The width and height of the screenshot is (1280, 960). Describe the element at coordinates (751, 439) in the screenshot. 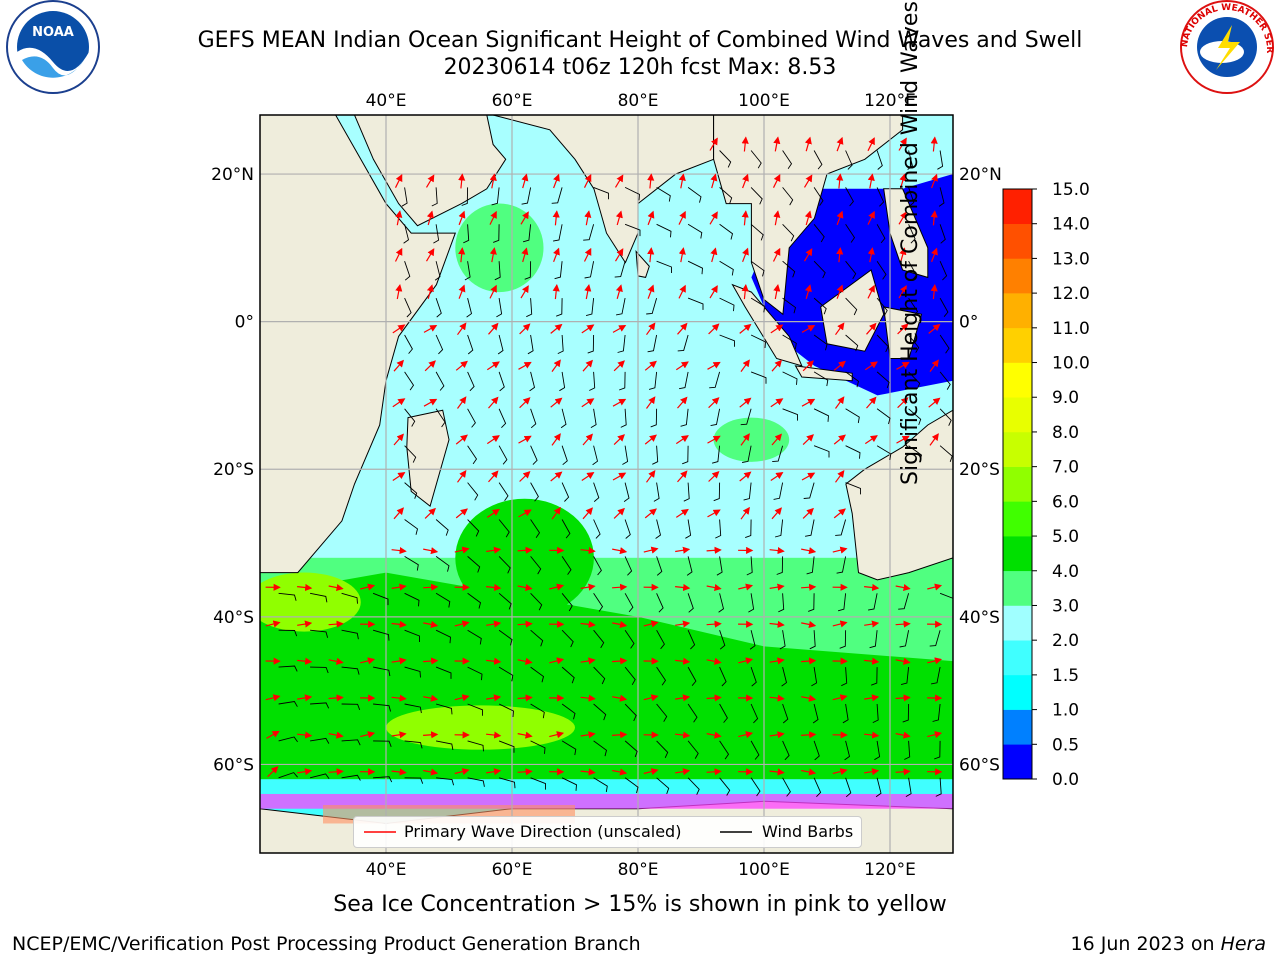

I see `field-3m-east` at that location.